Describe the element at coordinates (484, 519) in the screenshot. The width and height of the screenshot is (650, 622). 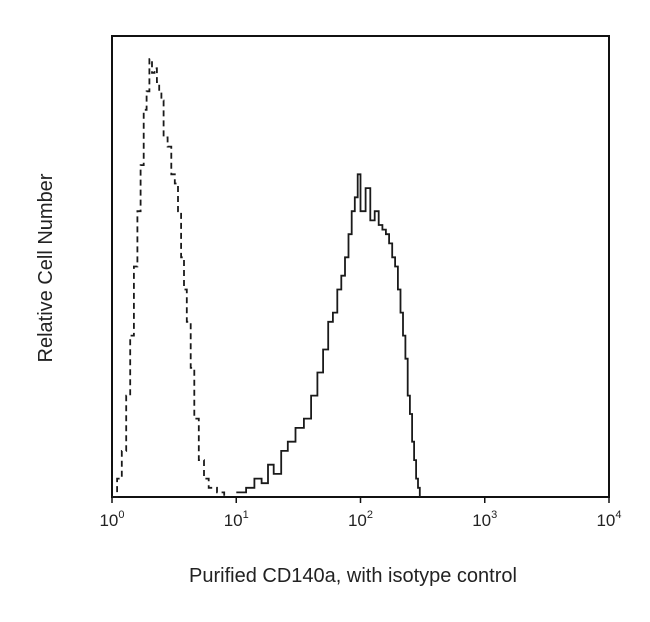
I see `x-tick-label: 10³` at that location.